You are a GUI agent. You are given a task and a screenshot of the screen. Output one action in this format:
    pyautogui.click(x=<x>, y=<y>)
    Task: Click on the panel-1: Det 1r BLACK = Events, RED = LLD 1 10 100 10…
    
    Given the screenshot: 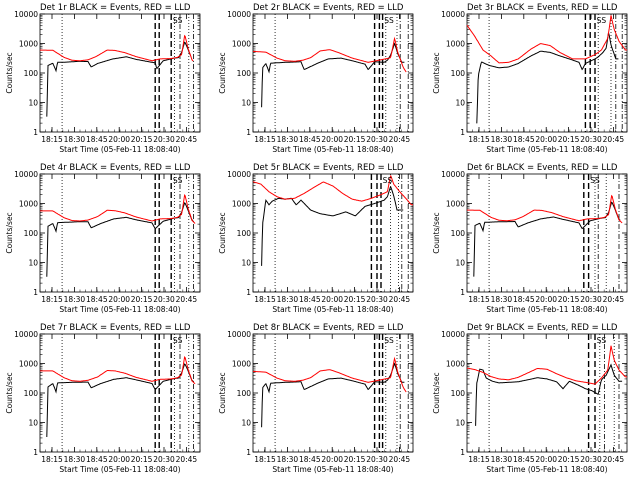 What is the action you would take?
    pyautogui.click(x=103, y=78)
    